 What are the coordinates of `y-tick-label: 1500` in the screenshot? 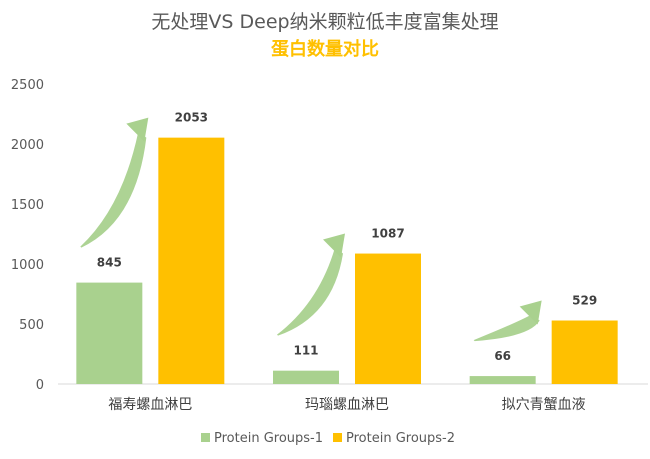 It's located at (27, 205).